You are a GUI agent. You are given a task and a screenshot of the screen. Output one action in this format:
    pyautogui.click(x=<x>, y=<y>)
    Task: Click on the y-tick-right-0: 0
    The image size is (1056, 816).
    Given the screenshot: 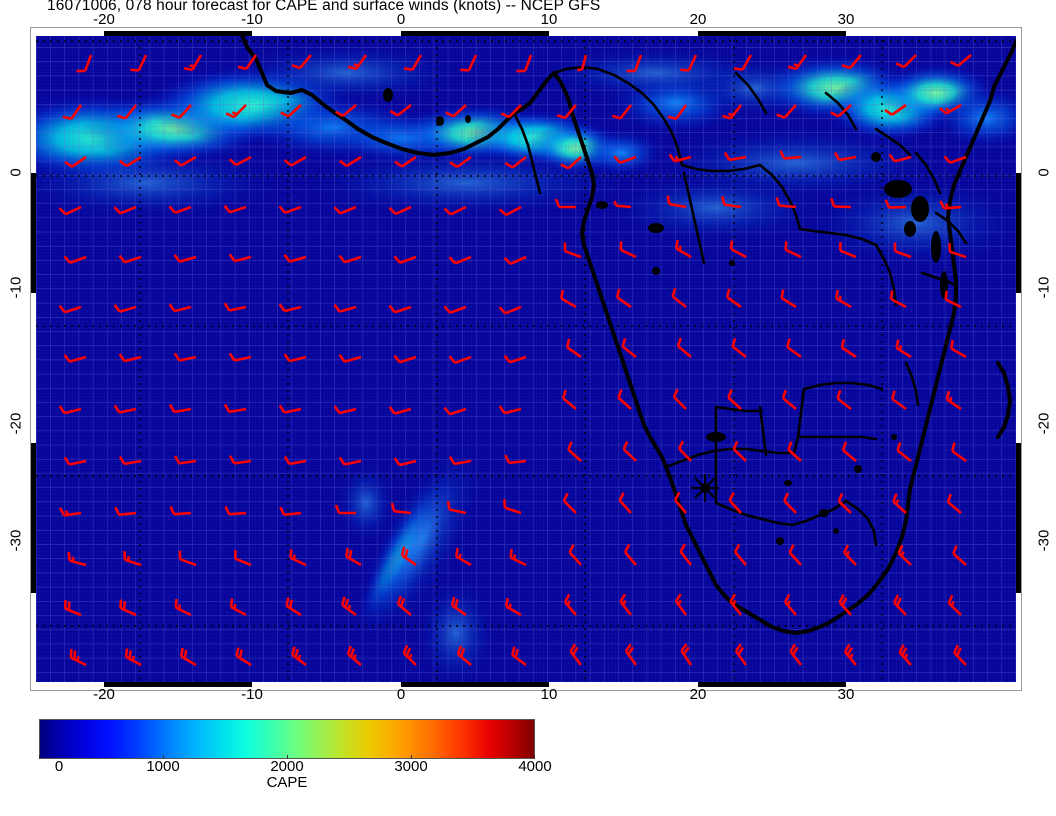 What is the action you would take?
    pyautogui.click(x=1044, y=172)
    